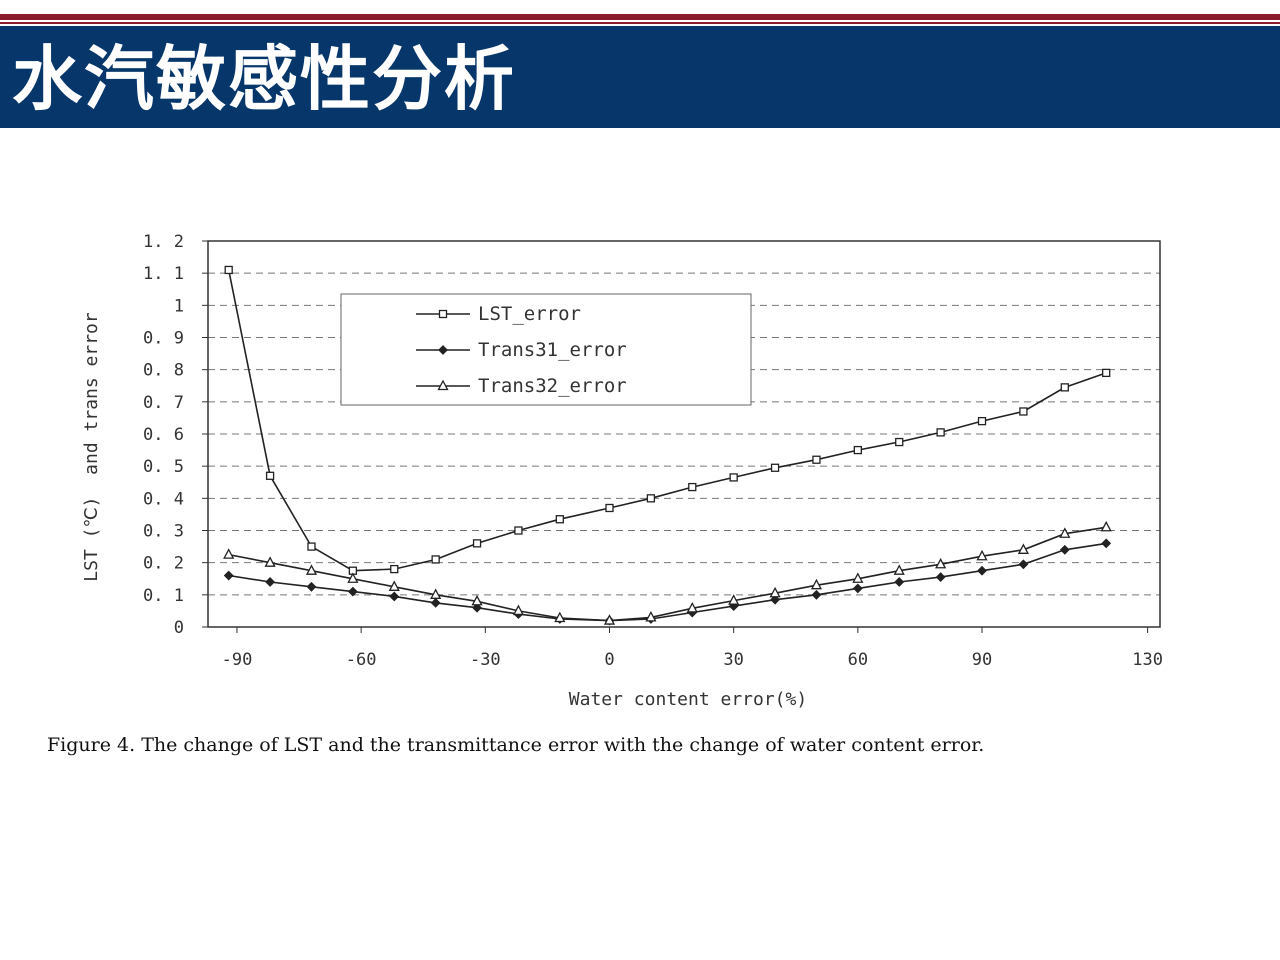  I want to click on legend-marker-trans31-error, so click(443, 350).